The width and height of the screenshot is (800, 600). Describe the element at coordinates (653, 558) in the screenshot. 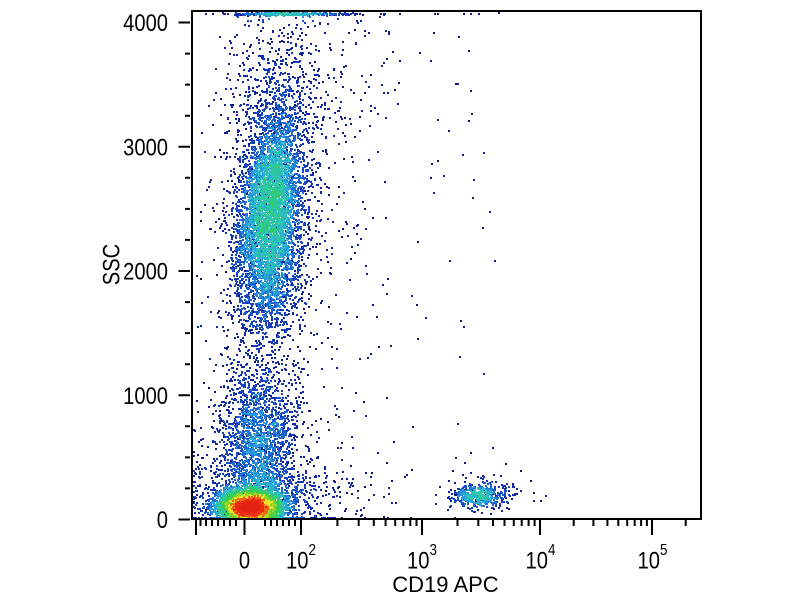

I see `svg-text: 10⁵` at that location.